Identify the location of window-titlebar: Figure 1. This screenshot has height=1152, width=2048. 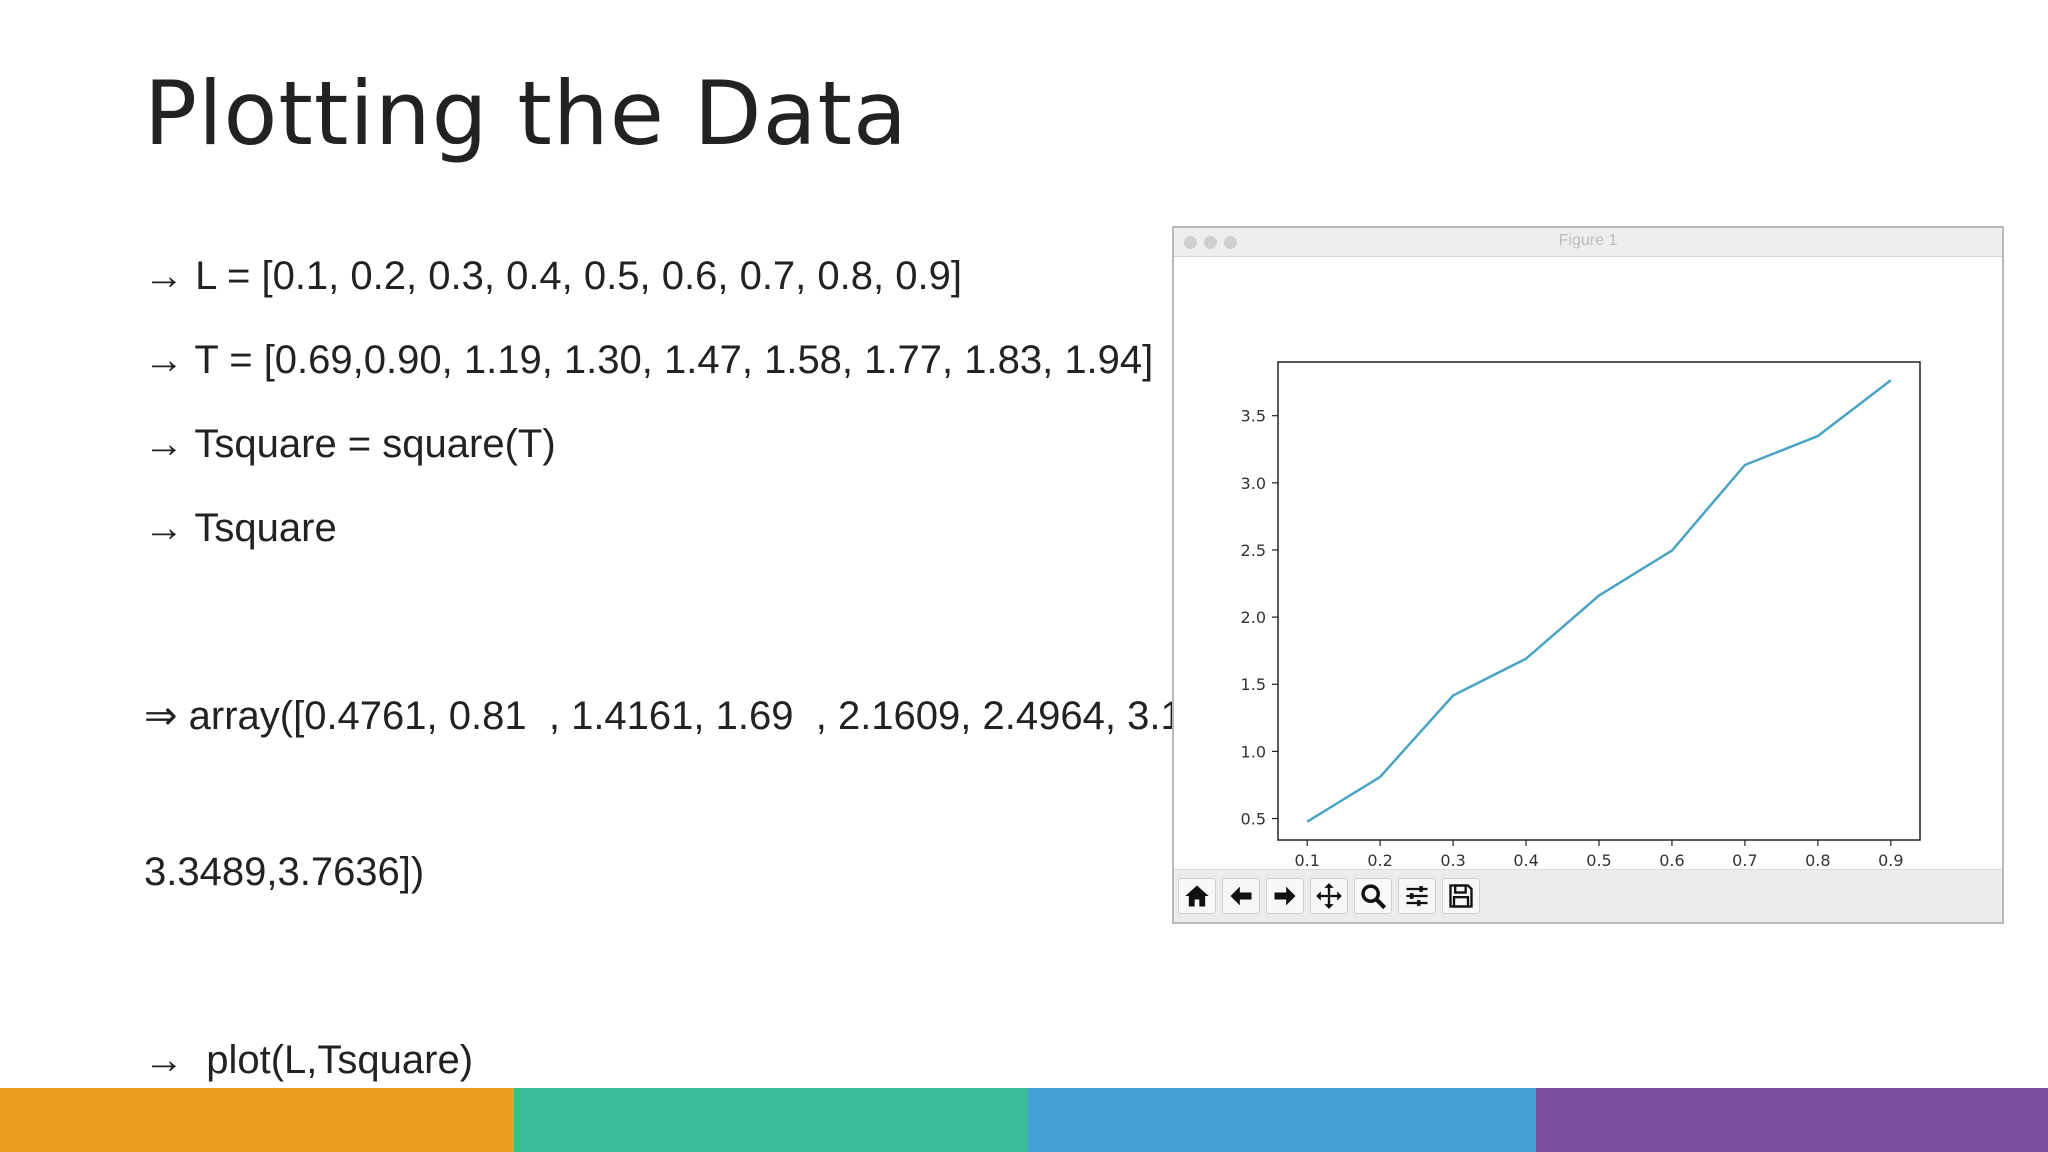
(1588, 242).